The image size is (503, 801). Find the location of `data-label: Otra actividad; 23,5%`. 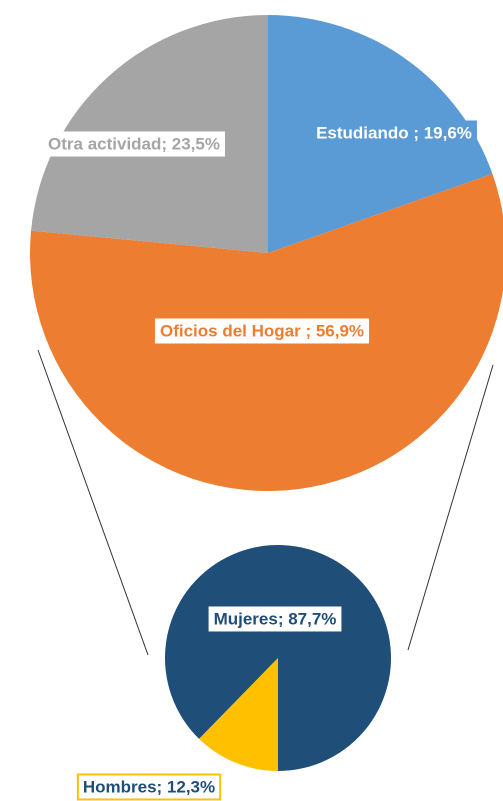

data-label: Otra actividad; 23,5% is located at coordinates (134, 143).